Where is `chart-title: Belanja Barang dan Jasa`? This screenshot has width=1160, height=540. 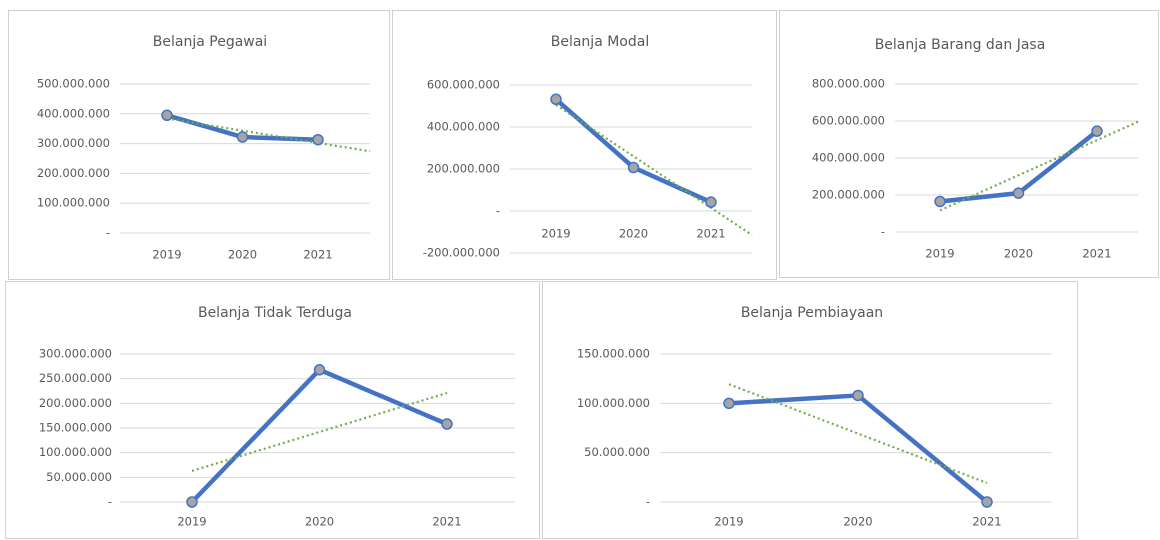 chart-title: Belanja Barang dan Jasa is located at coordinates (960, 45).